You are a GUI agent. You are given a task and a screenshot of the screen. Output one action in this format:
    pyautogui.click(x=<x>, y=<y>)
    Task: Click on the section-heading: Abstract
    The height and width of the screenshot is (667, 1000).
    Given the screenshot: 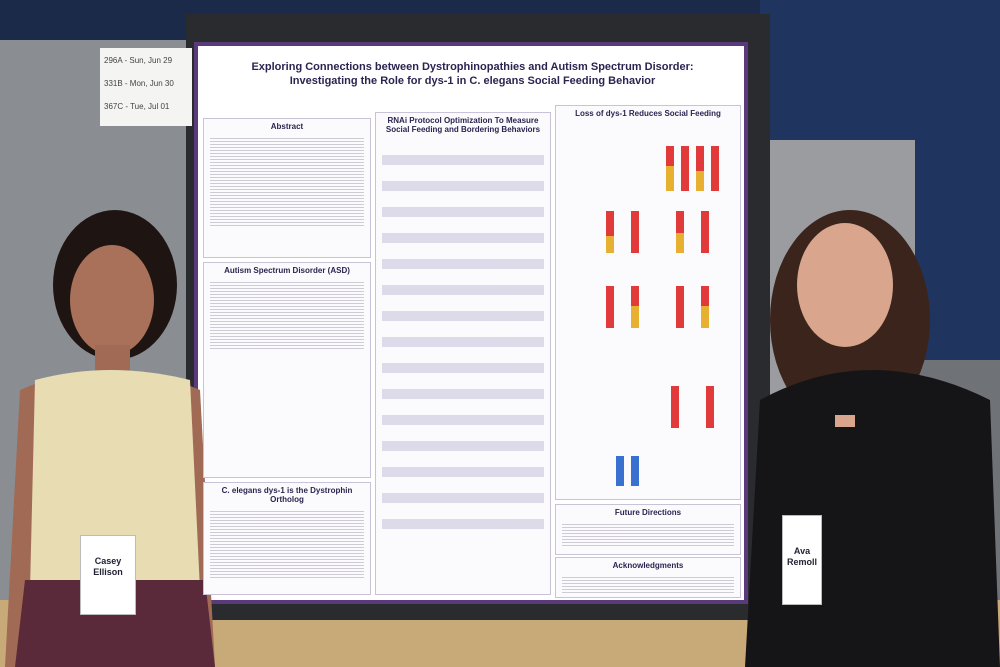 What is the action you would take?
    pyautogui.click(x=287, y=126)
    